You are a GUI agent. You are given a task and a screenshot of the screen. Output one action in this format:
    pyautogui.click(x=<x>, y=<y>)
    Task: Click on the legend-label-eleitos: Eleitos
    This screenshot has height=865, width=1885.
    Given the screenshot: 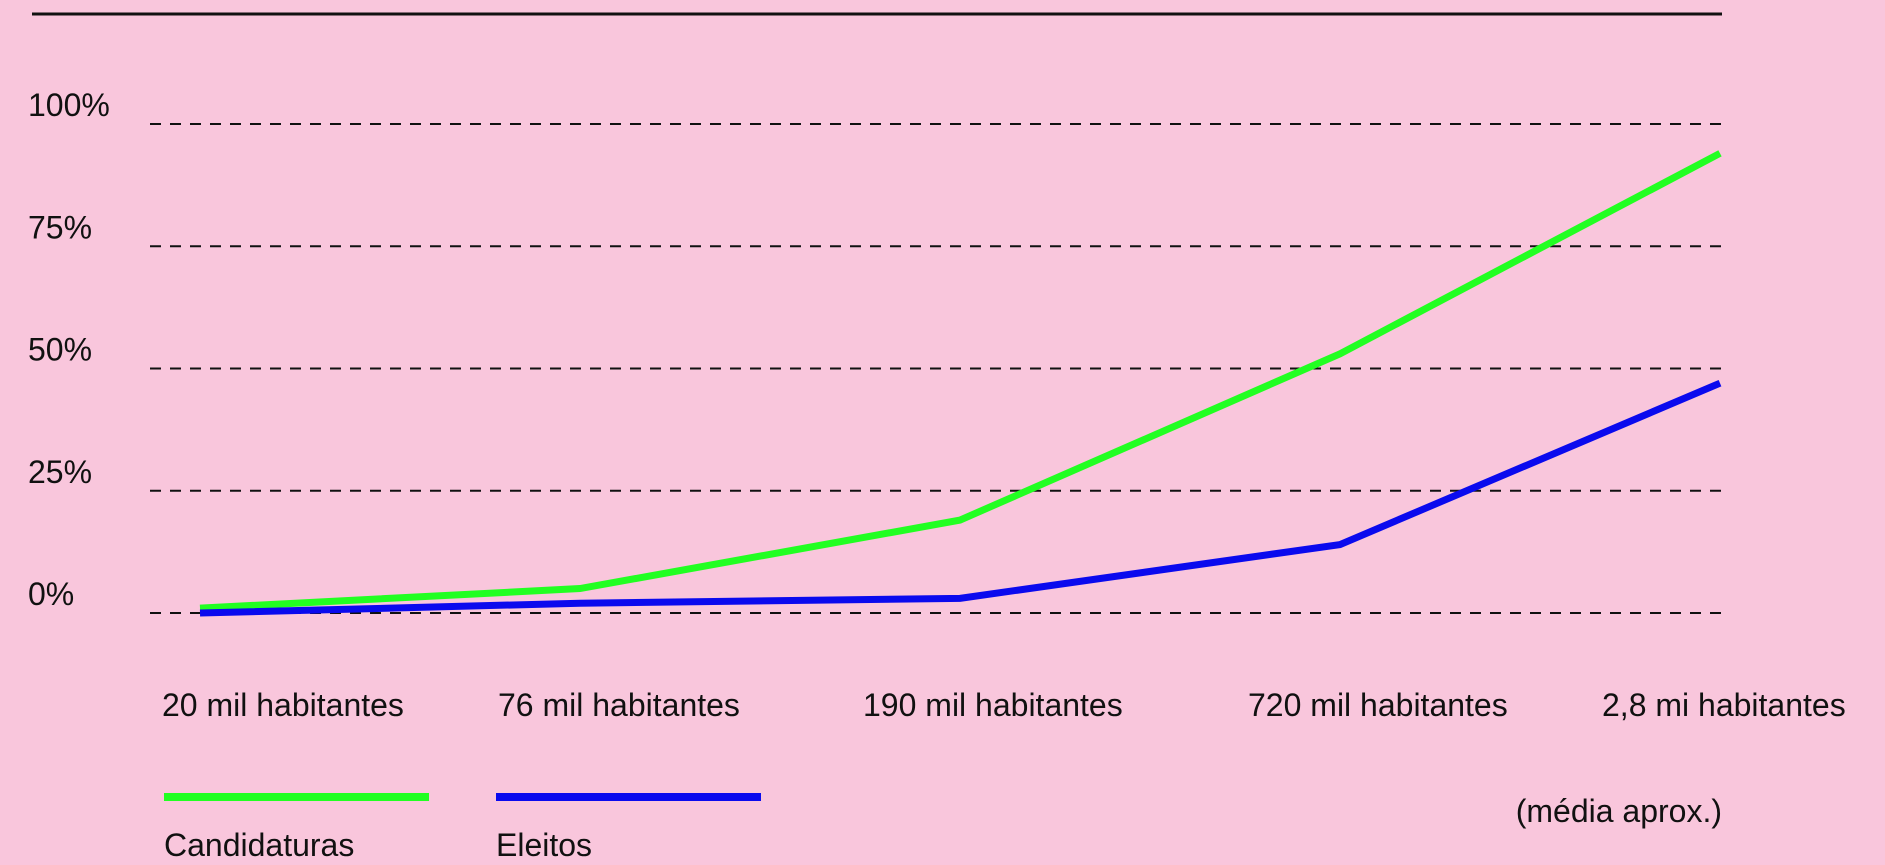 What is the action you would take?
    pyautogui.click(x=544, y=845)
    